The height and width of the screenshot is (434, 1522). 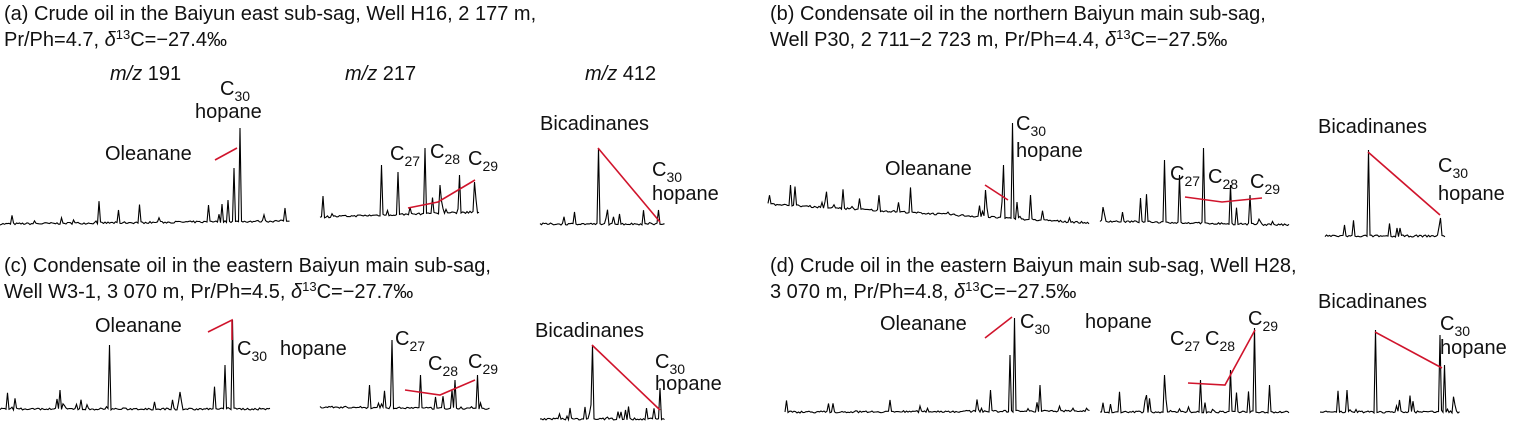 What do you see at coordinates (862, 292) in the screenshot?
I see `title-text: 3 070 m, Pr/Ph=4.8,` at bounding box center [862, 292].